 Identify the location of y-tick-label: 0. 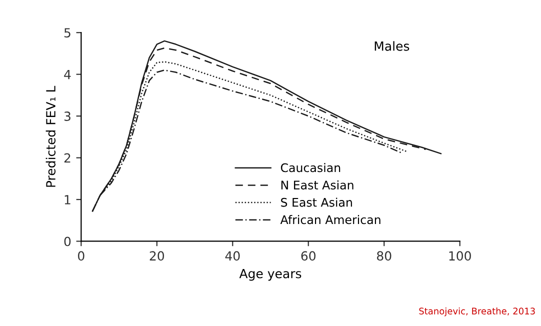
(67, 241).